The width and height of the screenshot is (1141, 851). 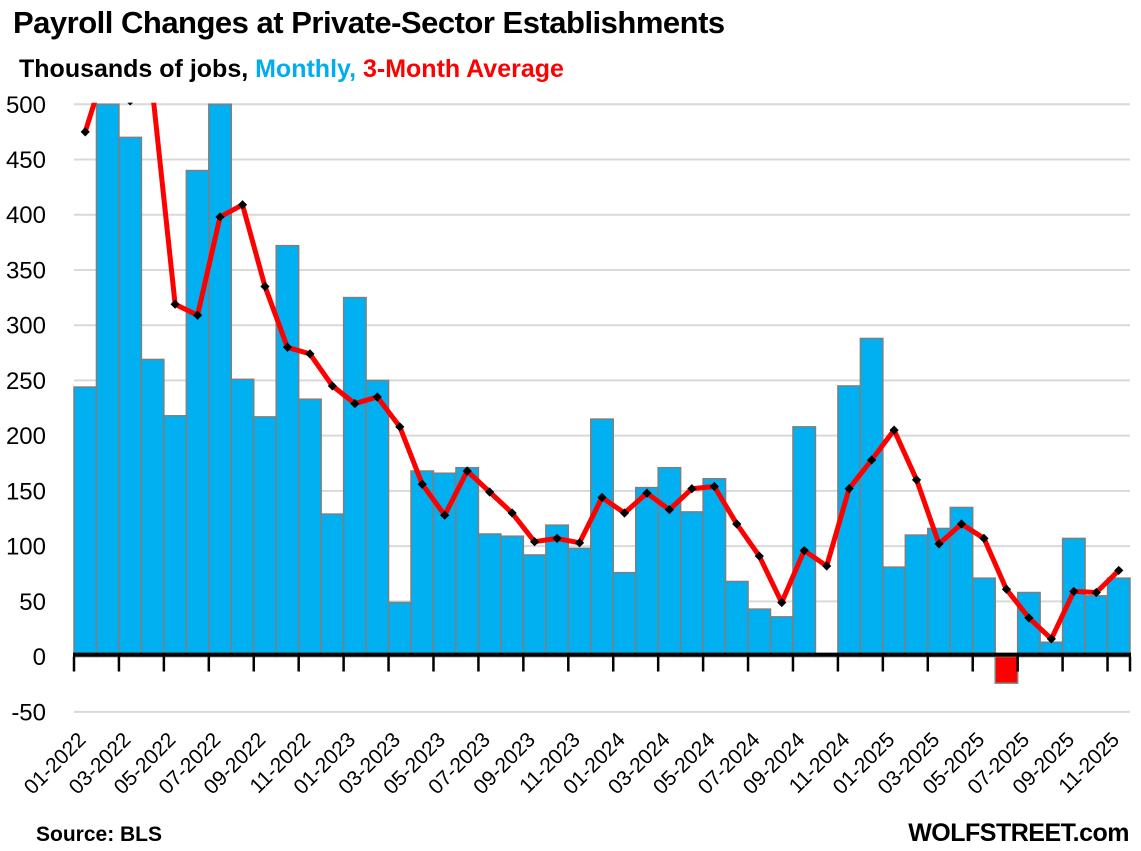 What do you see at coordinates (579, 543) in the screenshot?
I see `average-point-11-2023` at bounding box center [579, 543].